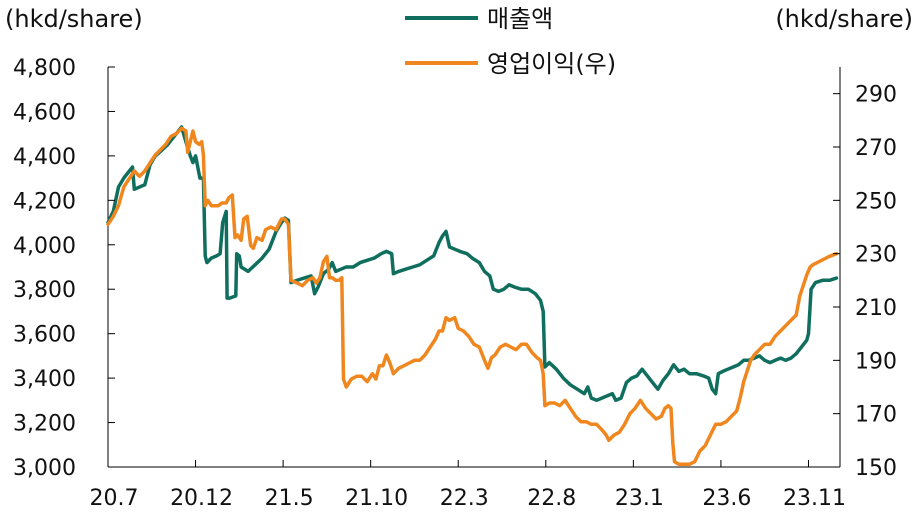 This screenshot has width=919, height=516. What do you see at coordinates (876, 415) in the screenshot?
I see `right-tick-label: 170` at bounding box center [876, 415].